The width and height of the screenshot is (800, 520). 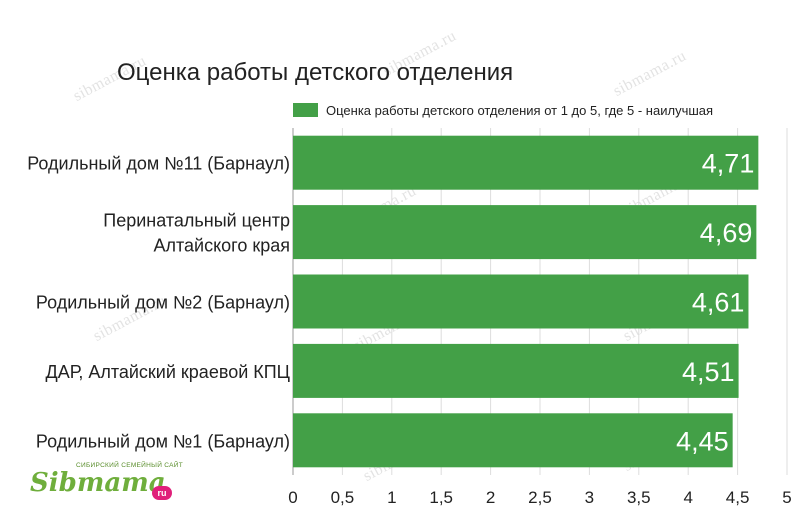 I want to click on x-tick-label: 1,5, so click(x=441, y=497).